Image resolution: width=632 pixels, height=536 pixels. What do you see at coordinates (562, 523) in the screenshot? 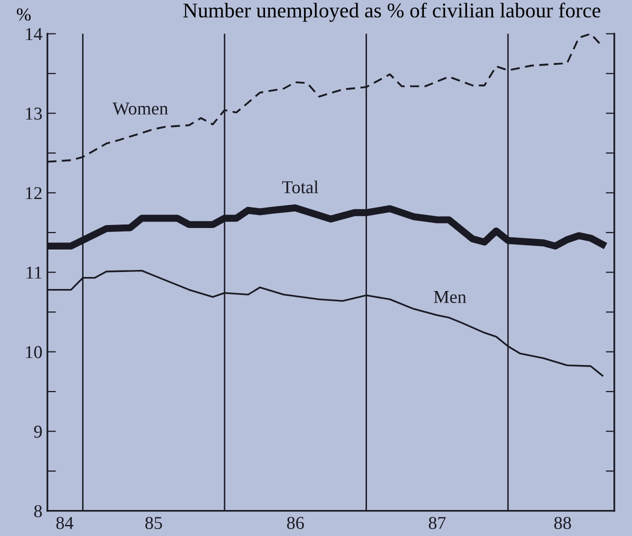
I see `x-tick-label: 88` at bounding box center [562, 523].